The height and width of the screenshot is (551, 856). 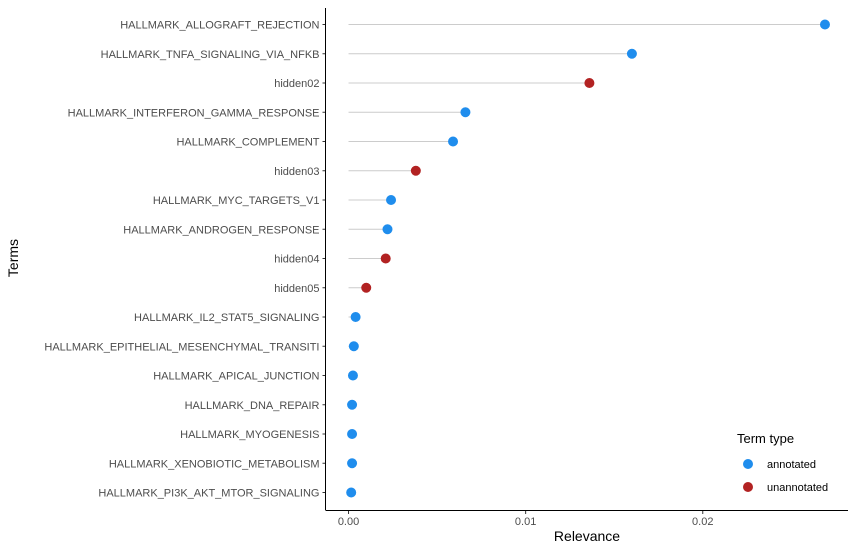 I want to click on y-tick-label: HALLMARK_DNA_REPAIR, so click(x=252, y=406).